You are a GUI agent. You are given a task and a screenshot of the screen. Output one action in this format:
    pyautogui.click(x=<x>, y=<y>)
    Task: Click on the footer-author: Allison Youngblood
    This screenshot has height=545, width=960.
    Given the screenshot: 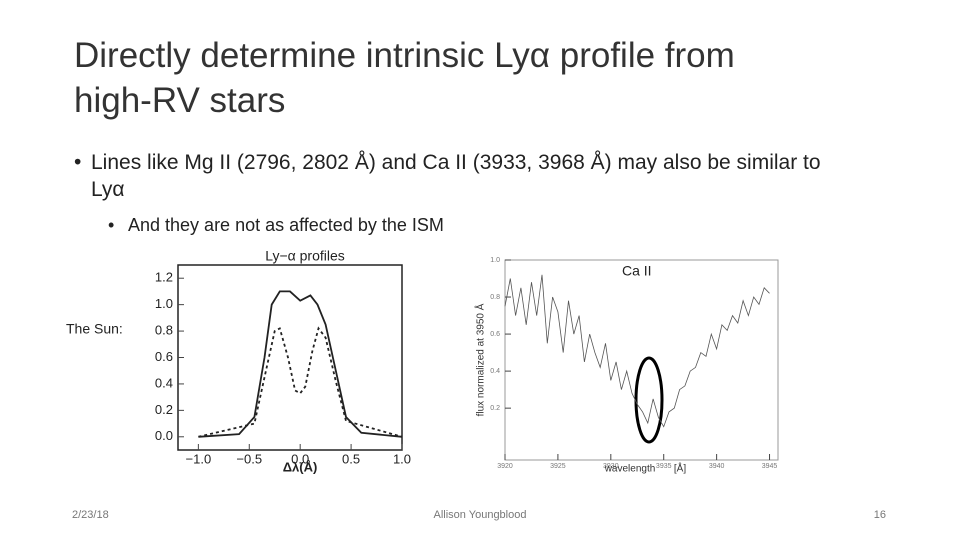 What is the action you would take?
    pyautogui.click(x=480, y=515)
    